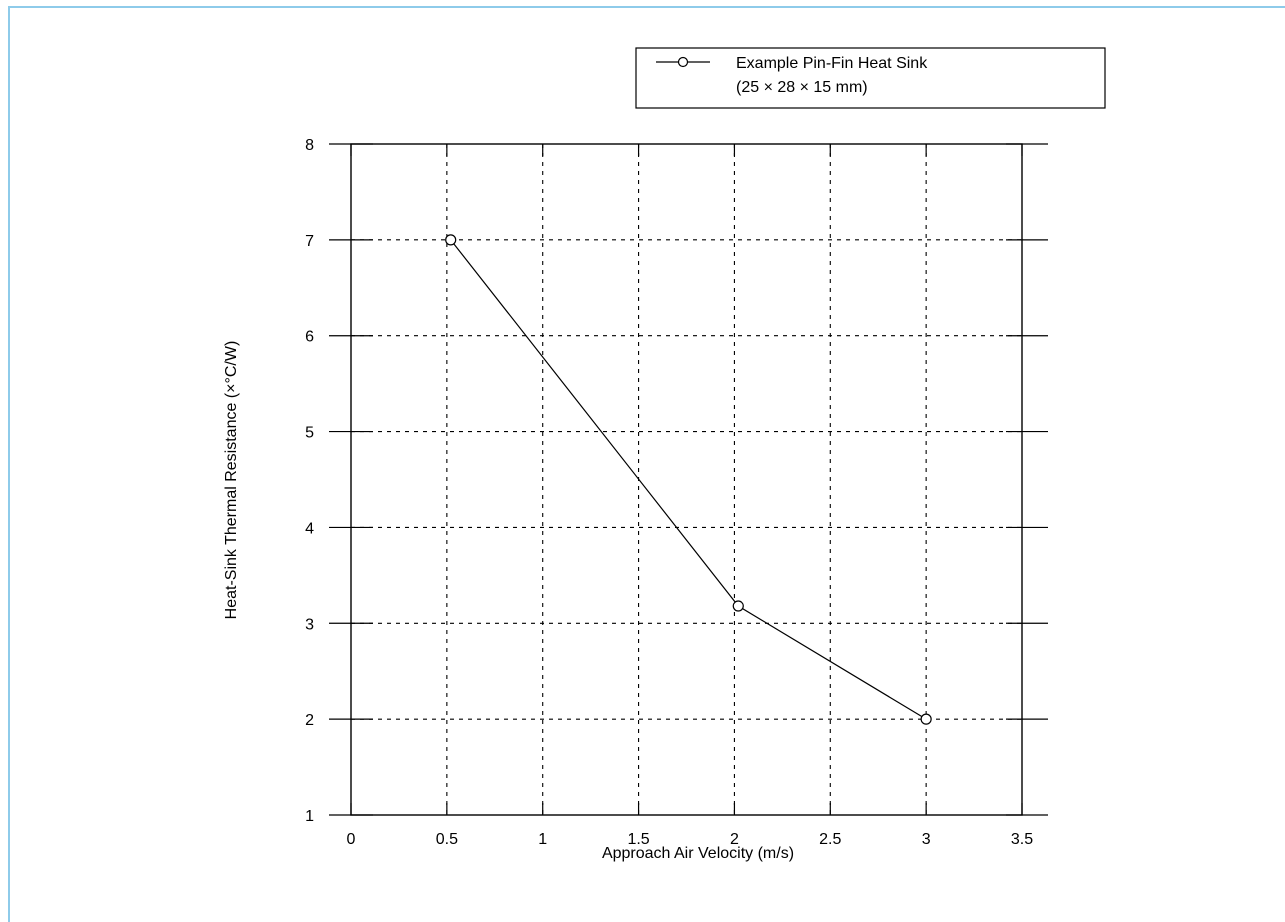 The width and height of the screenshot is (1285, 922). I want to click on legend-box, so click(870, 78).